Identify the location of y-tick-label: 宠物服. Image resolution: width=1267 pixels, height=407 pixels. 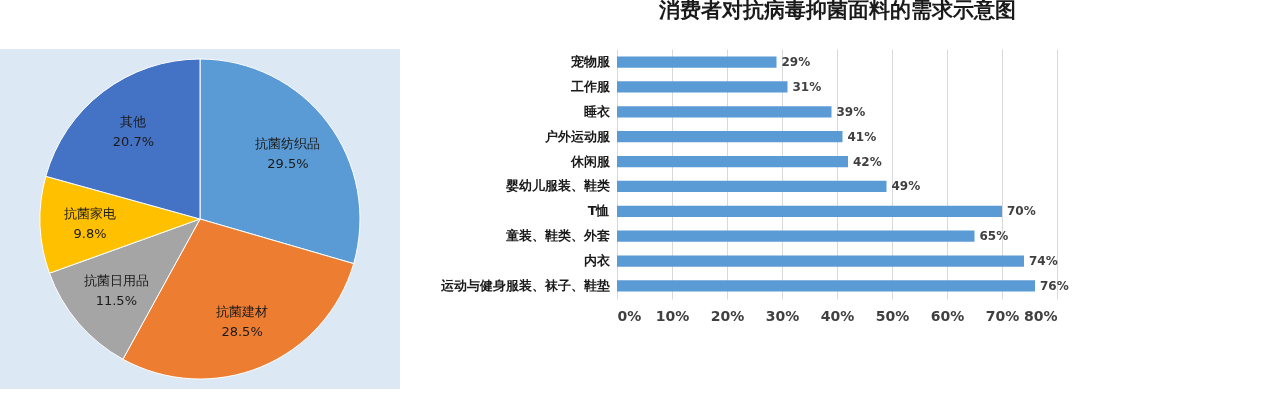
(590, 62).